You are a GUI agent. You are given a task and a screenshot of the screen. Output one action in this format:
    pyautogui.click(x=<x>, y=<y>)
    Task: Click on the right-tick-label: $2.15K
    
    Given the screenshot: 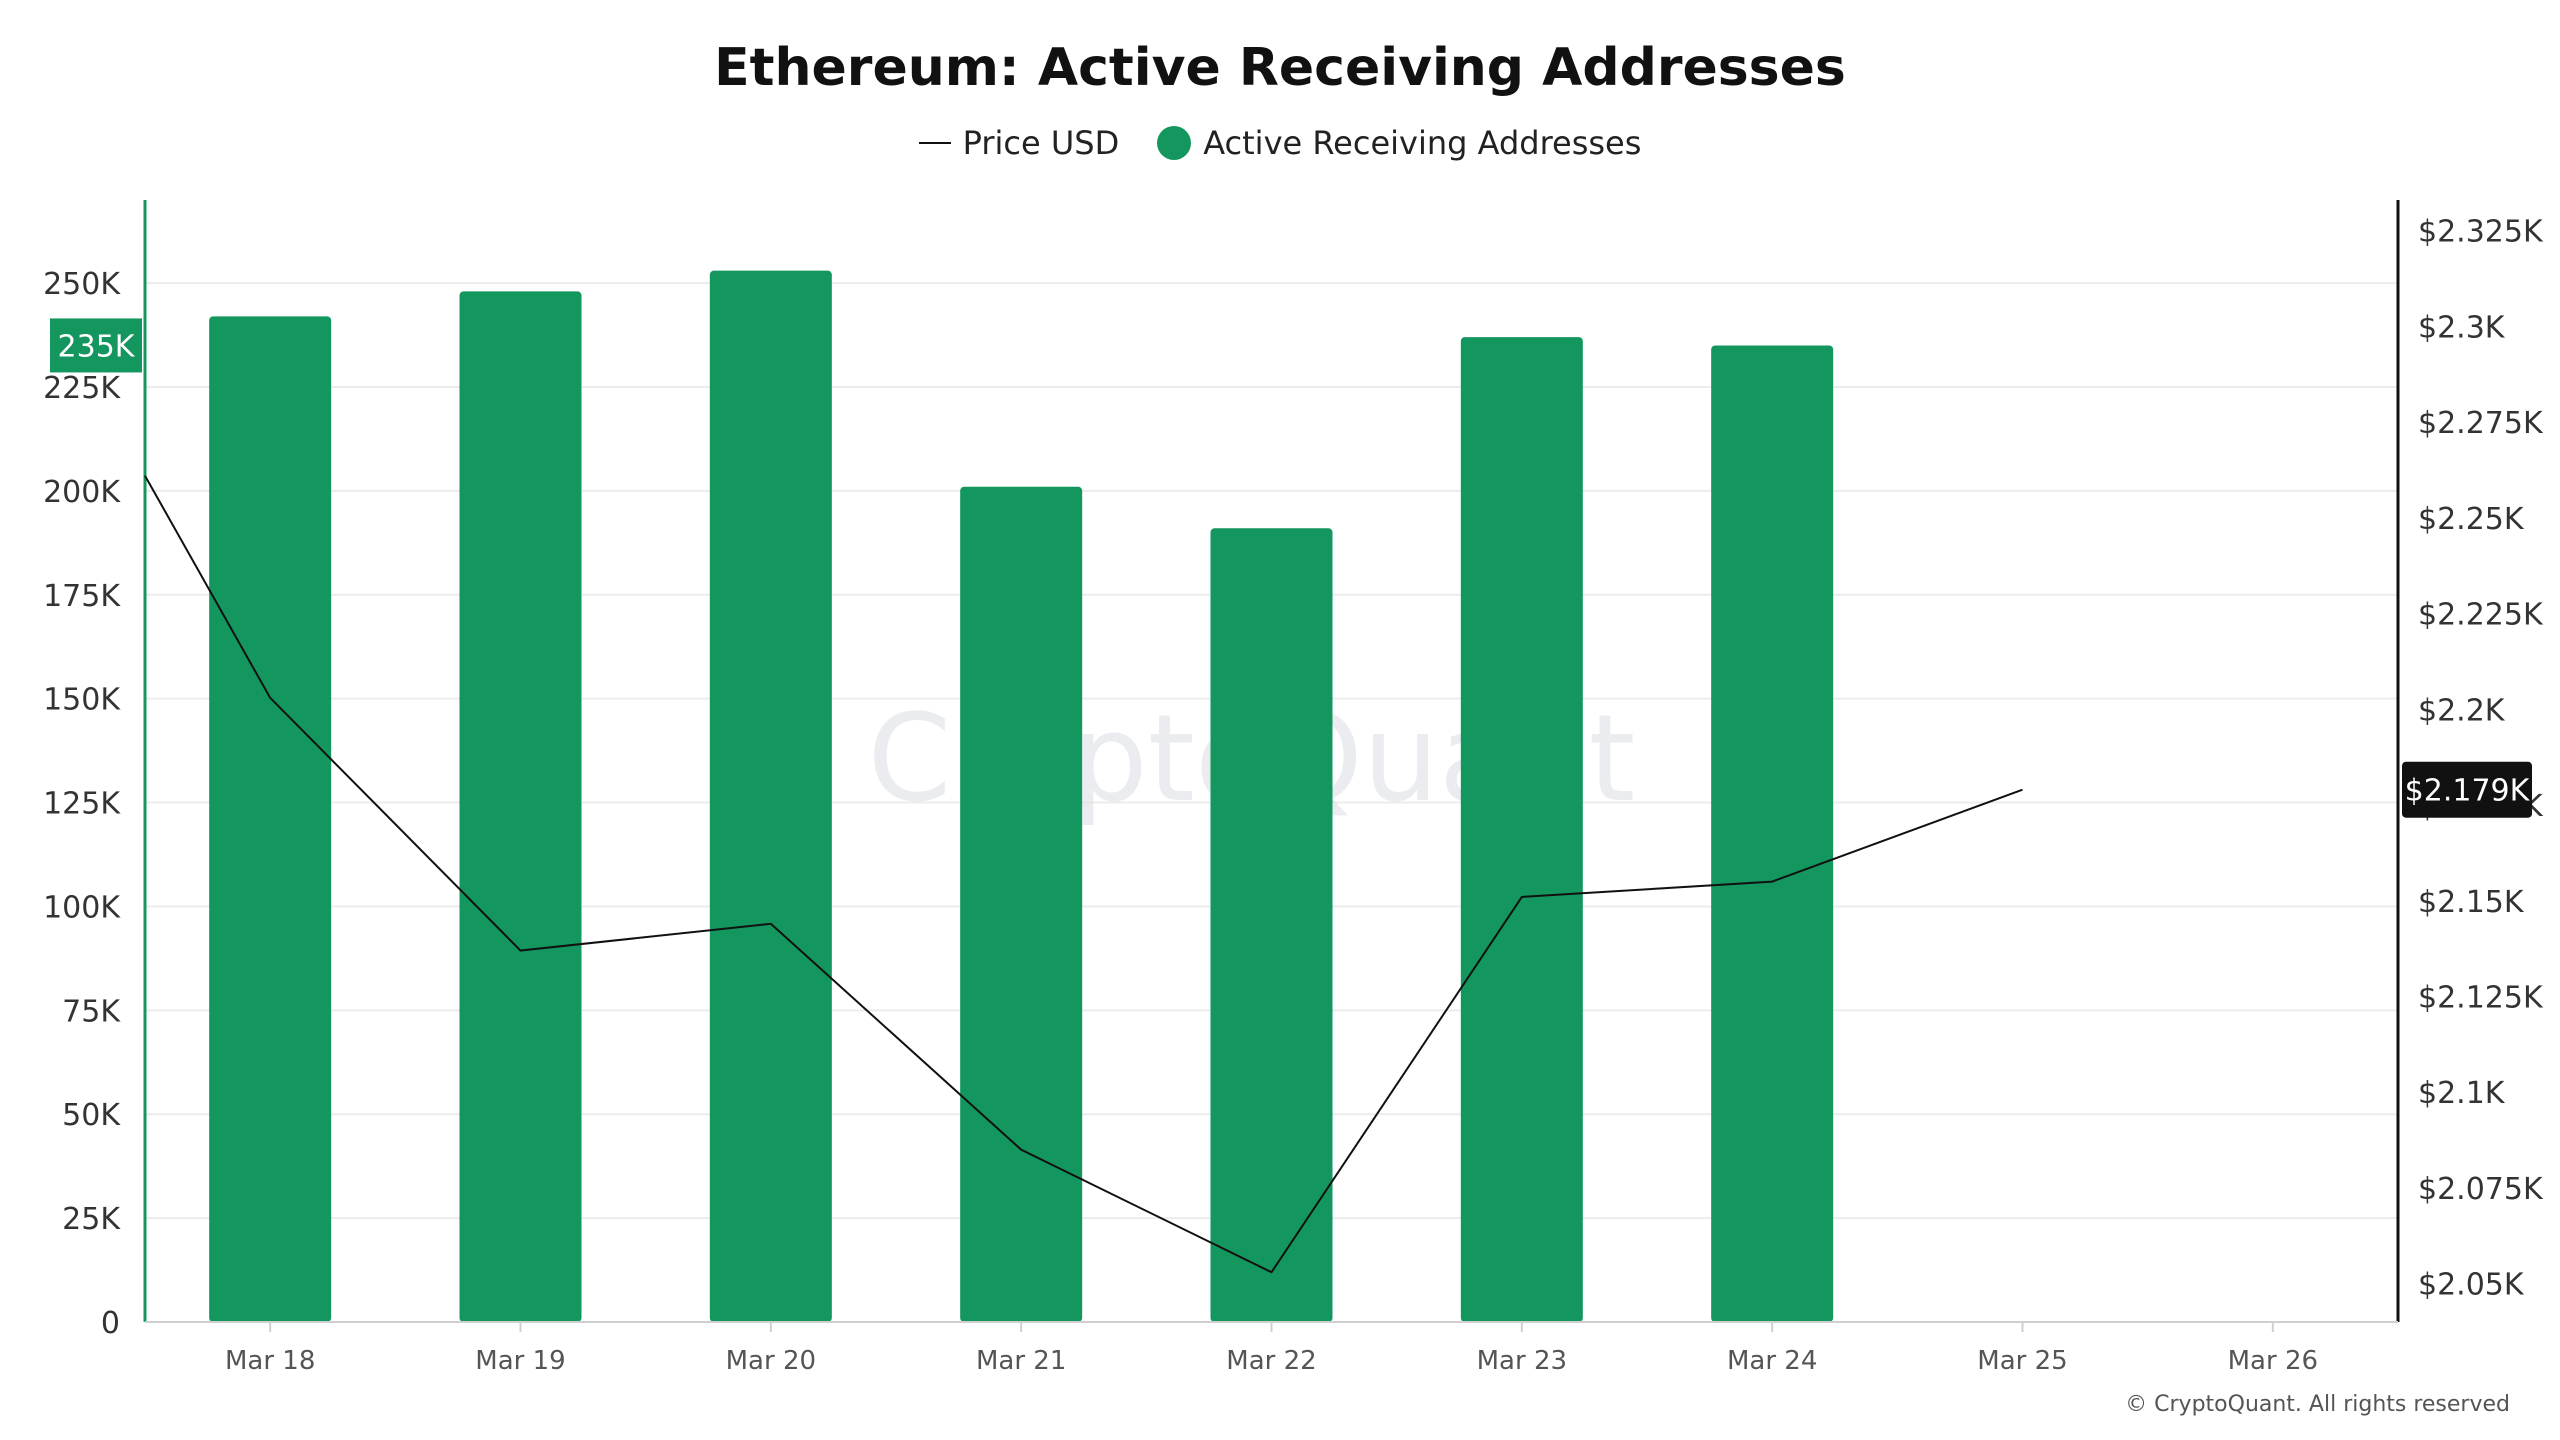 What is the action you would take?
    pyautogui.click(x=2471, y=902)
    